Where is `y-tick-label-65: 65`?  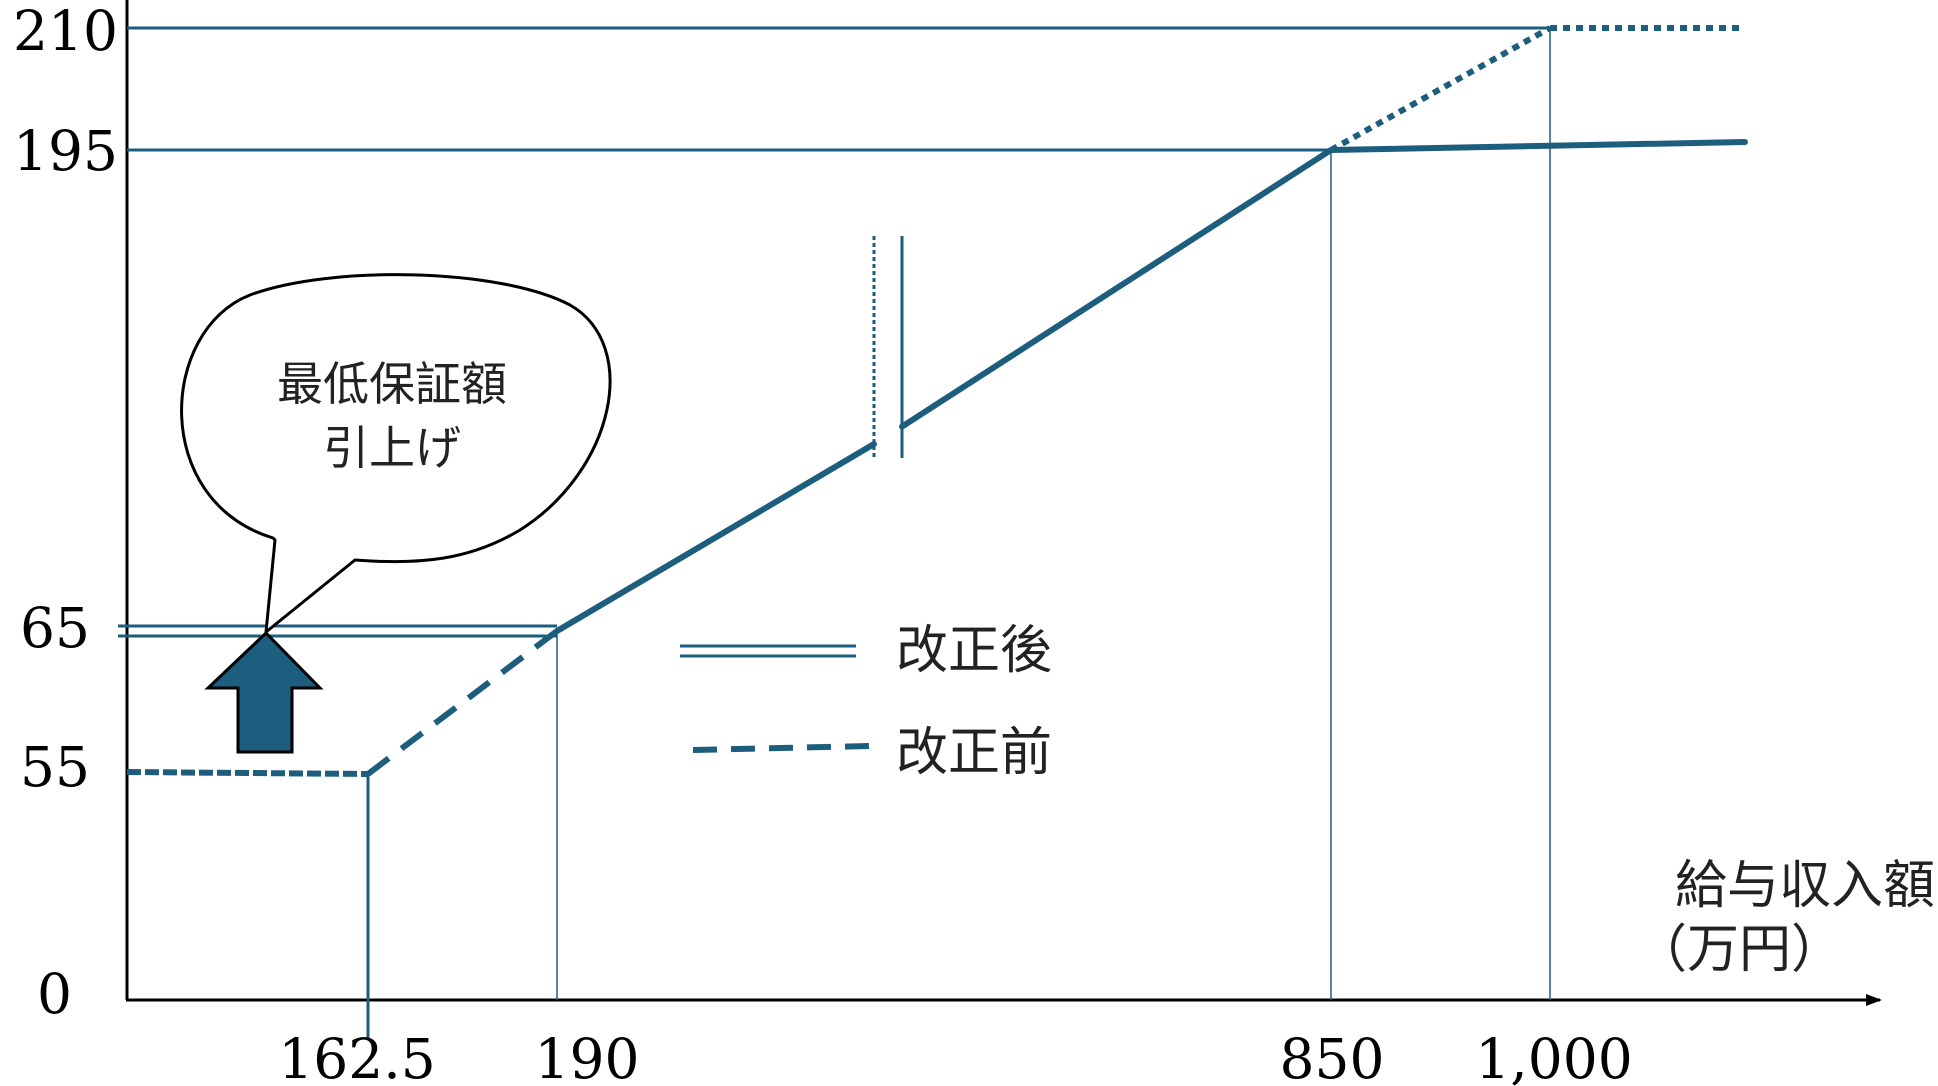 y-tick-label-65: 65 is located at coordinates (55, 628).